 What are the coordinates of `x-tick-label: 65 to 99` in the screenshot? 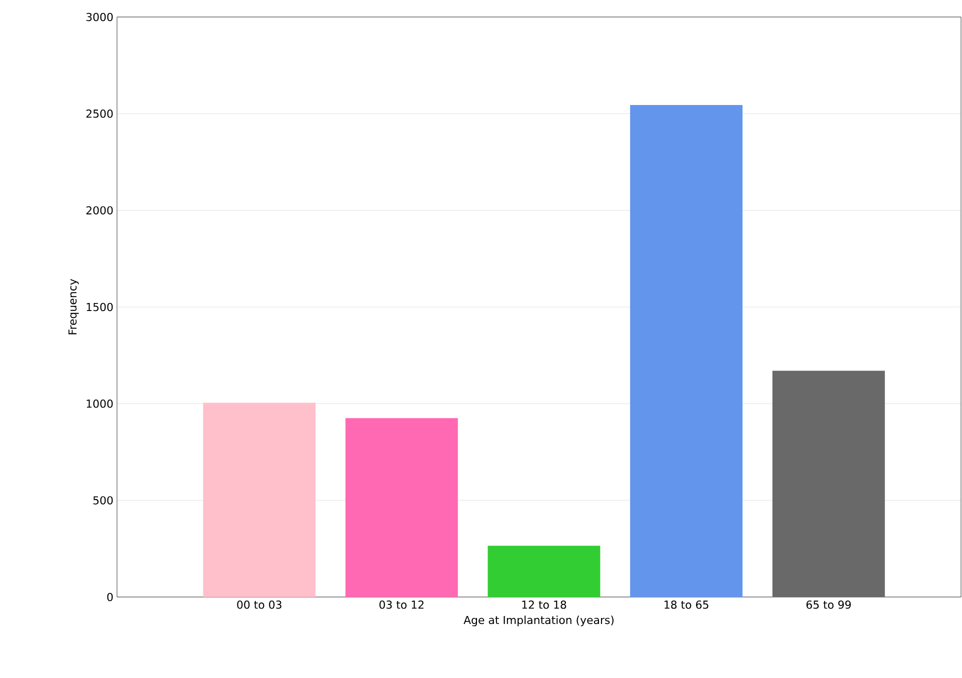 It's located at (828, 604).